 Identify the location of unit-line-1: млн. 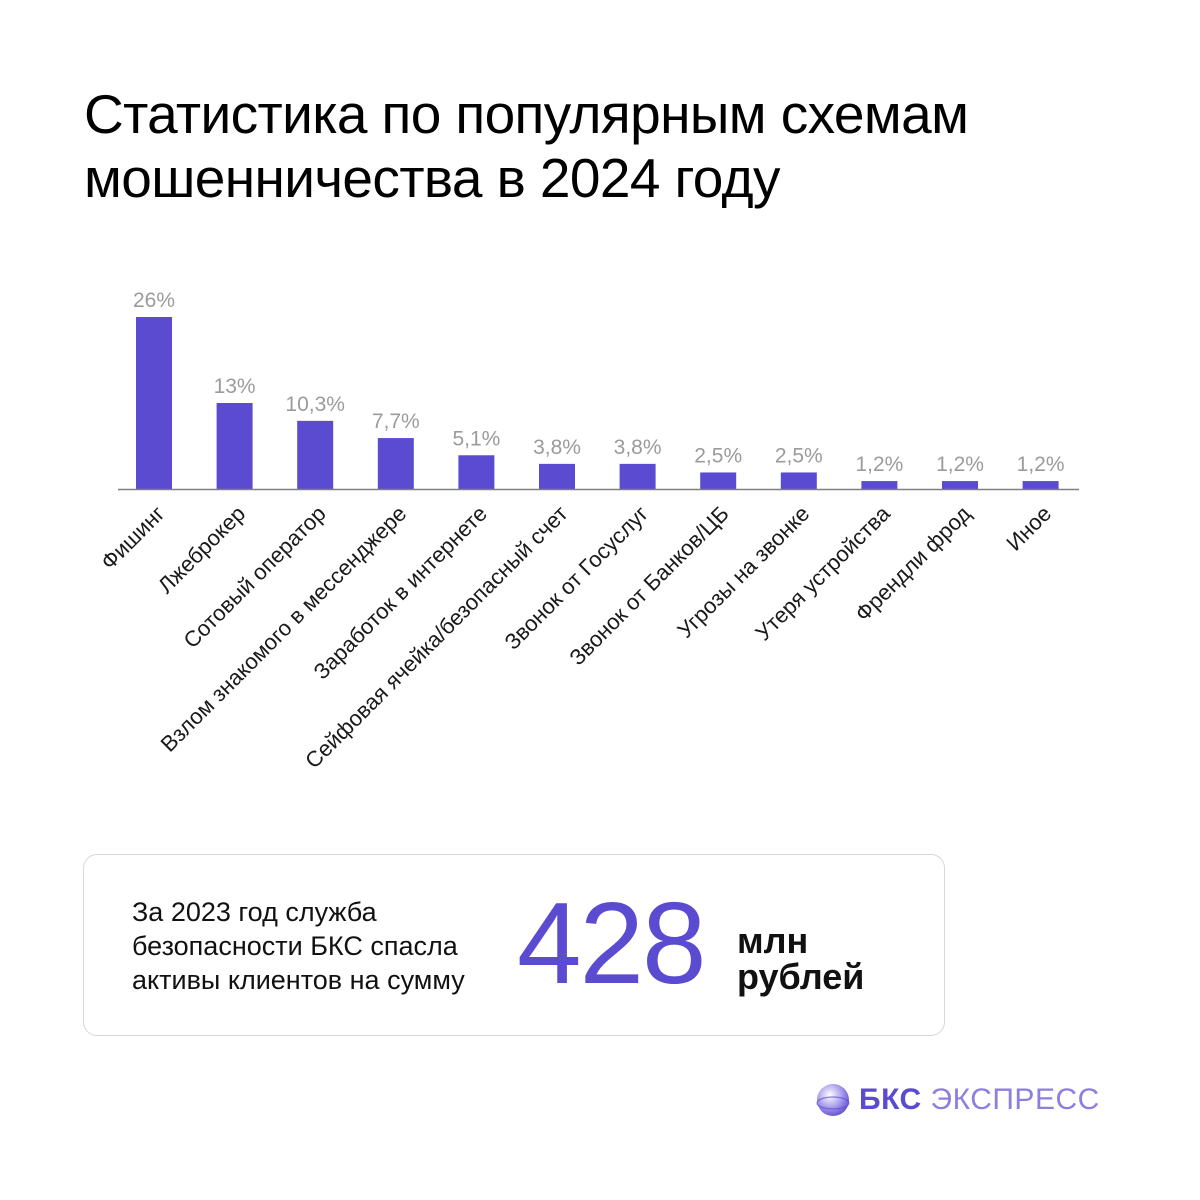
(773, 940).